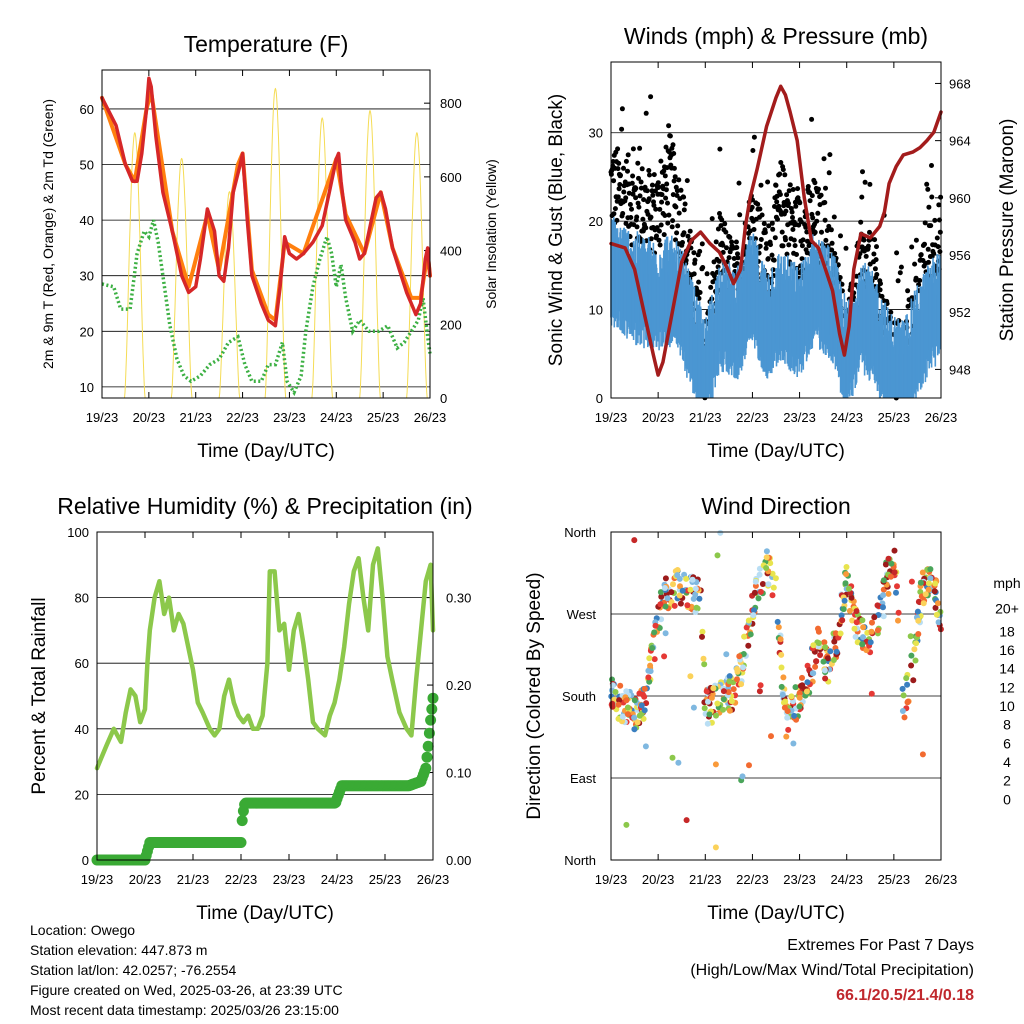 The height and width of the screenshot is (1024, 1024). What do you see at coordinates (426, 768) in the screenshot?
I see `rh-precip-point` at bounding box center [426, 768].